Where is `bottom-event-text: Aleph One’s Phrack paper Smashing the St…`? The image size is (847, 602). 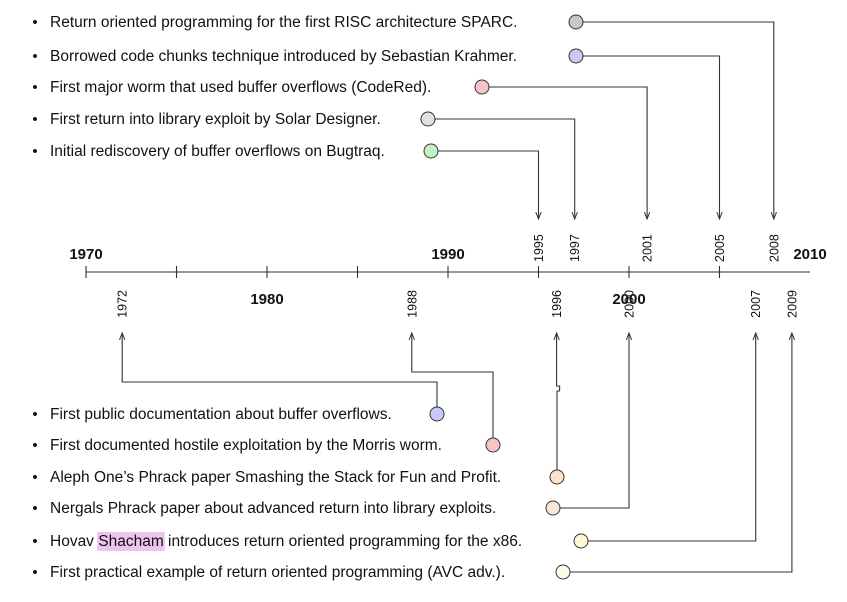 bottom-event-text: Aleph One’s Phrack paper Smashing the St… is located at coordinates (275, 477).